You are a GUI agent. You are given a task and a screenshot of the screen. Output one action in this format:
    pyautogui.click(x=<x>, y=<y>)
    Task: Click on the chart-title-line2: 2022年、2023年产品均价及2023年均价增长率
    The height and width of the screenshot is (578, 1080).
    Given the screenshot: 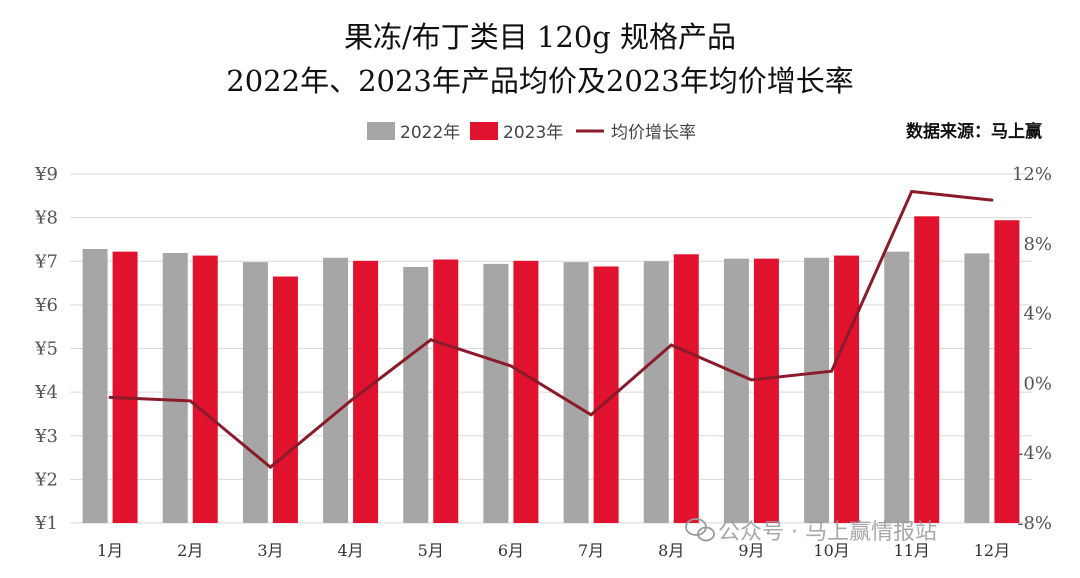 What is the action you would take?
    pyautogui.click(x=539, y=81)
    